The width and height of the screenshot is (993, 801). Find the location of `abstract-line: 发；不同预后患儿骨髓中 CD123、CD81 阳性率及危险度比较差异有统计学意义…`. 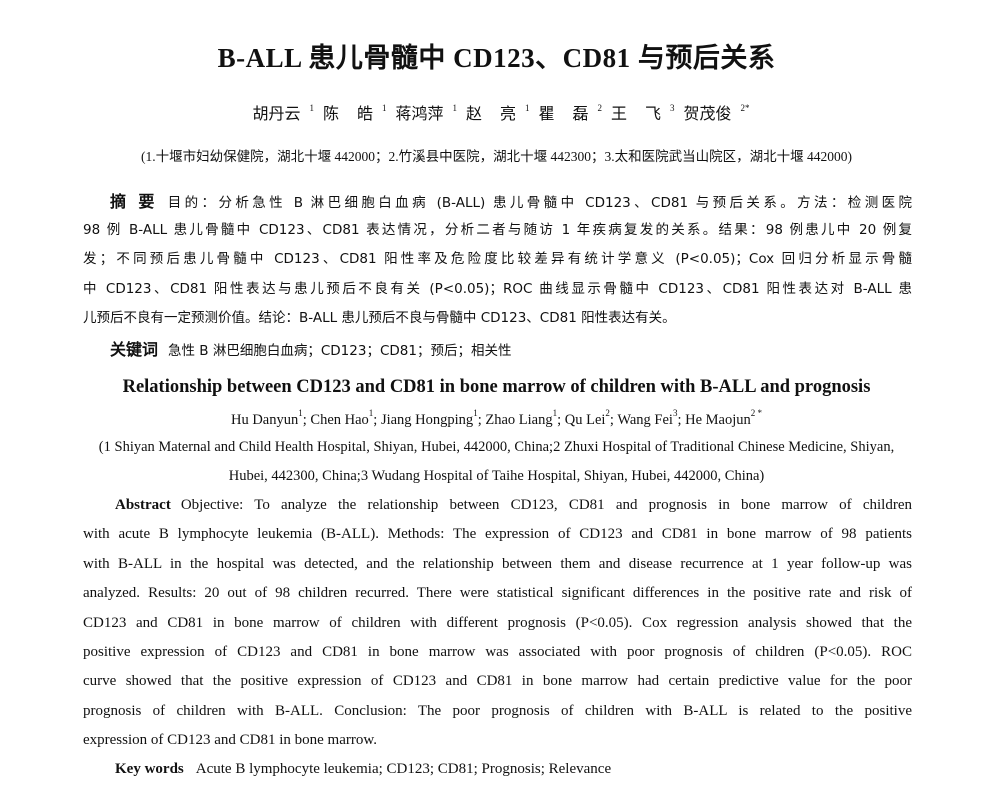

abstract-line: 发；不同预后患儿骨髓中 CD123、CD81 阳性率及危险度比较差异有统计学意义… is located at coordinates (497, 257).